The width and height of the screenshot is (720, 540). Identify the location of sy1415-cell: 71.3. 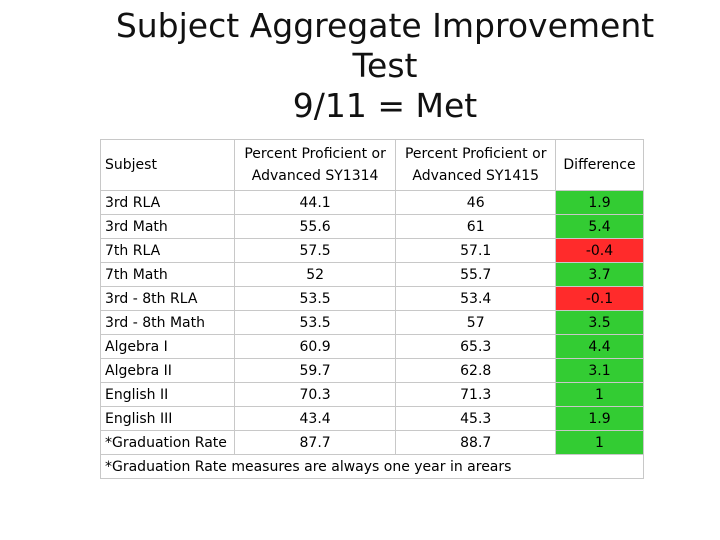
(476, 394).